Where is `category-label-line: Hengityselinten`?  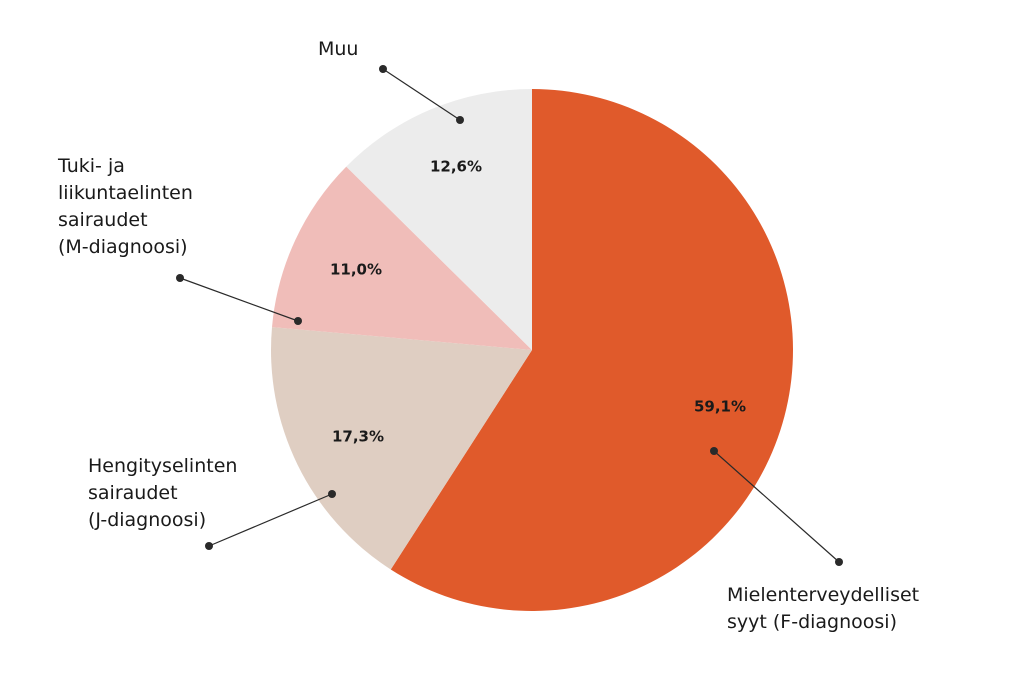 category-label-line: Hengityselinten is located at coordinates (162, 466).